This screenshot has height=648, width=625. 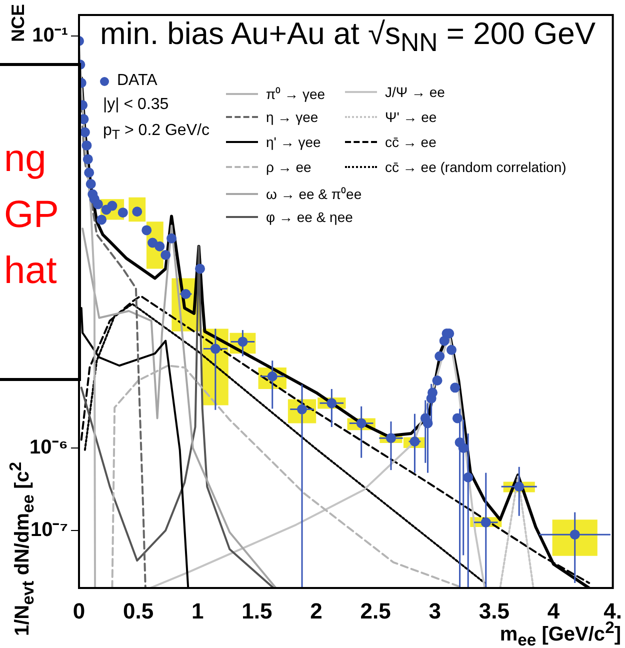 What do you see at coordinates (314, 194) in the screenshot?
I see `legend-label: ω → ee & π⁰ee` at bounding box center [314, 194].